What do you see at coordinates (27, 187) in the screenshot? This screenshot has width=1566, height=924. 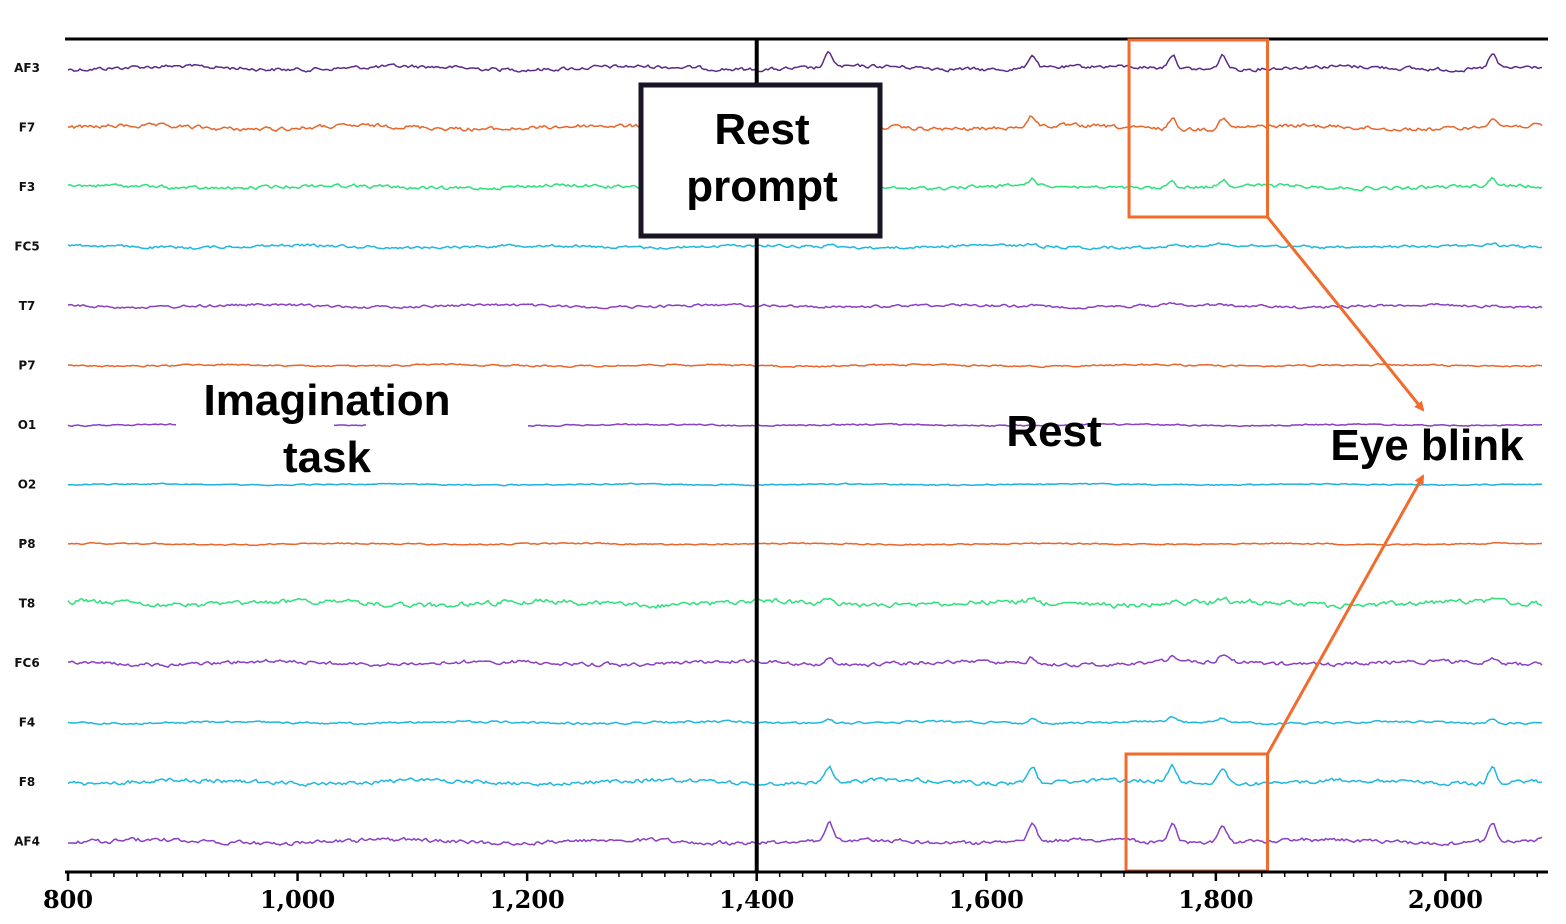 I see `channel-label-f3: F3` at bounding box center [27, 187].